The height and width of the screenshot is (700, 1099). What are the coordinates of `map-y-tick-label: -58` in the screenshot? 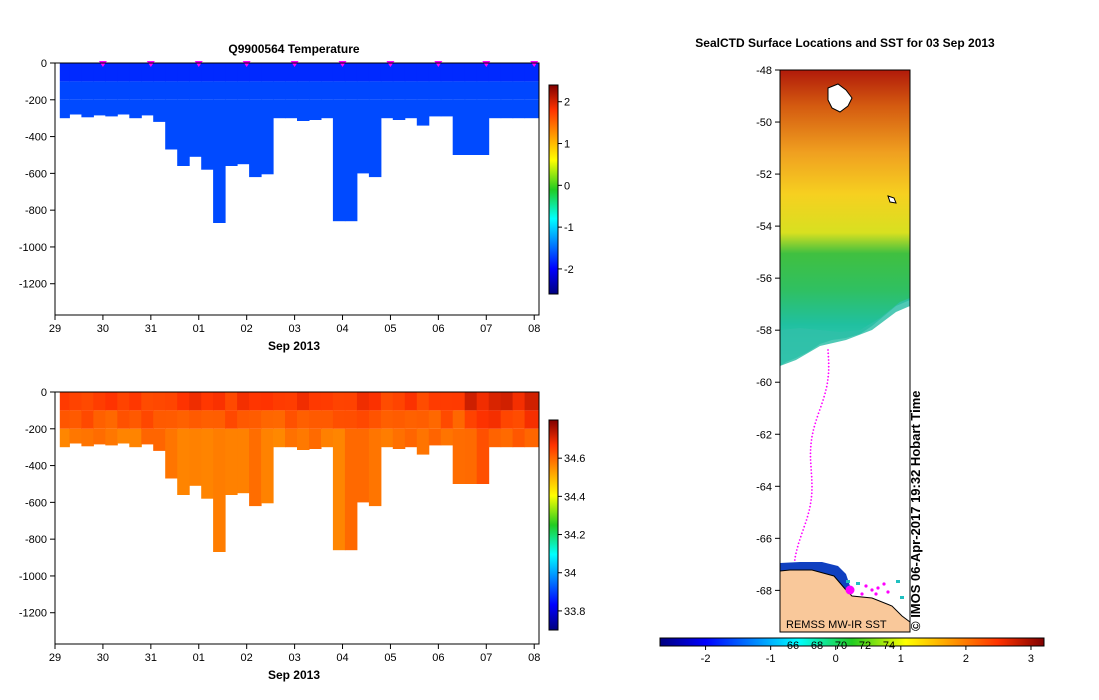 It's located at (764, 331).